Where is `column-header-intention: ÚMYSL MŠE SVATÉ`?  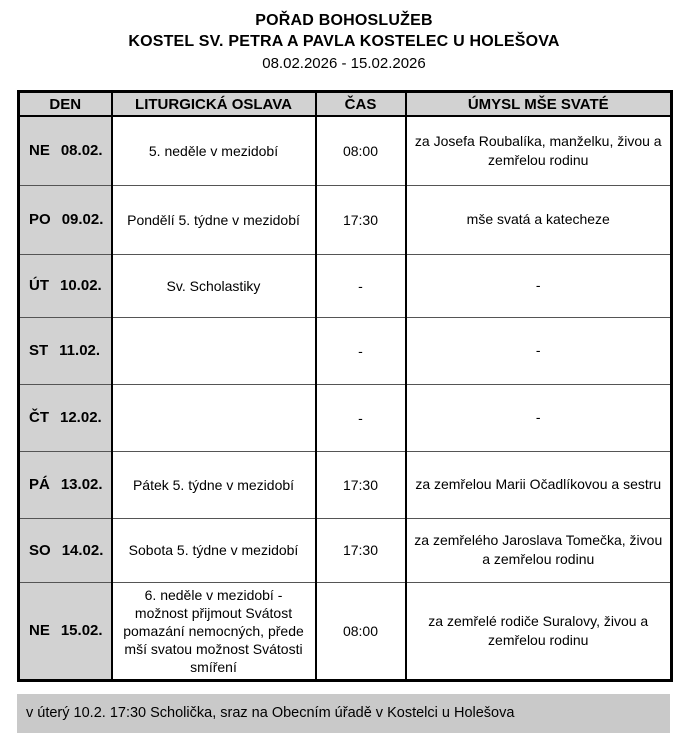 column-header-intention: ÚMYSL MŠE SVATÉ is located at coordinates (538, 104).